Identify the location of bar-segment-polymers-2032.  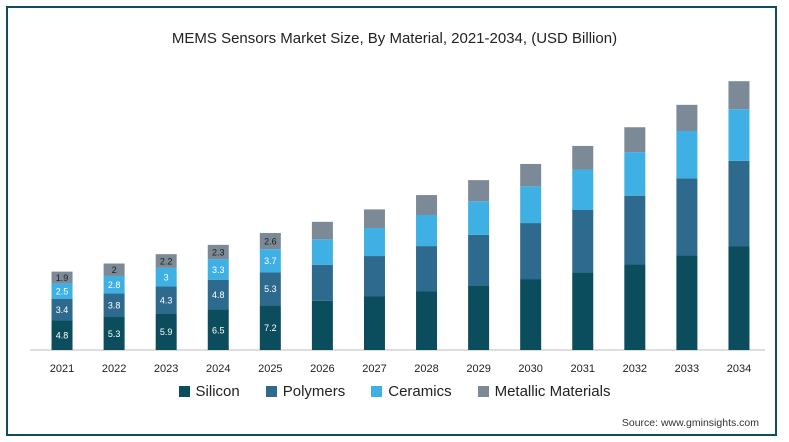
(635, 230).